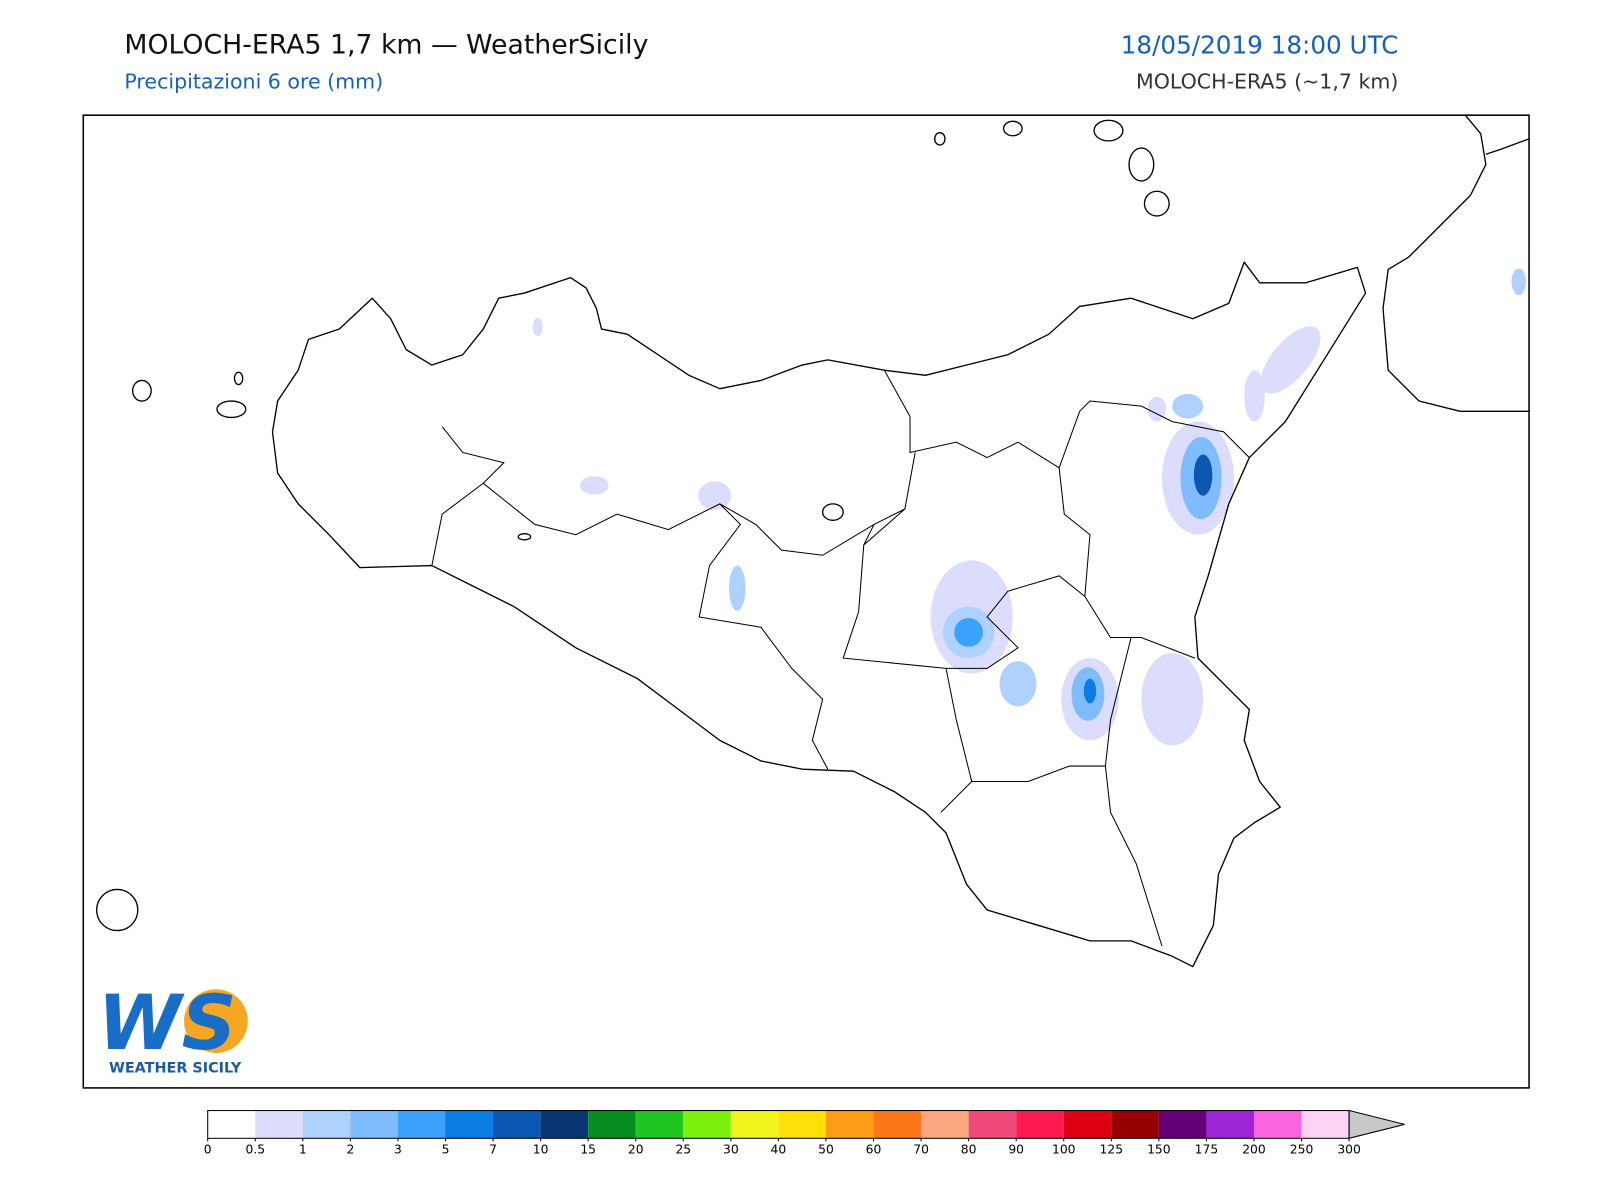 This screenshot has width=1600, height=1200. Describe the element at coordinates (1302, 1150) in the screenshot. I see `colorbar-tick-label: 250` at that location.